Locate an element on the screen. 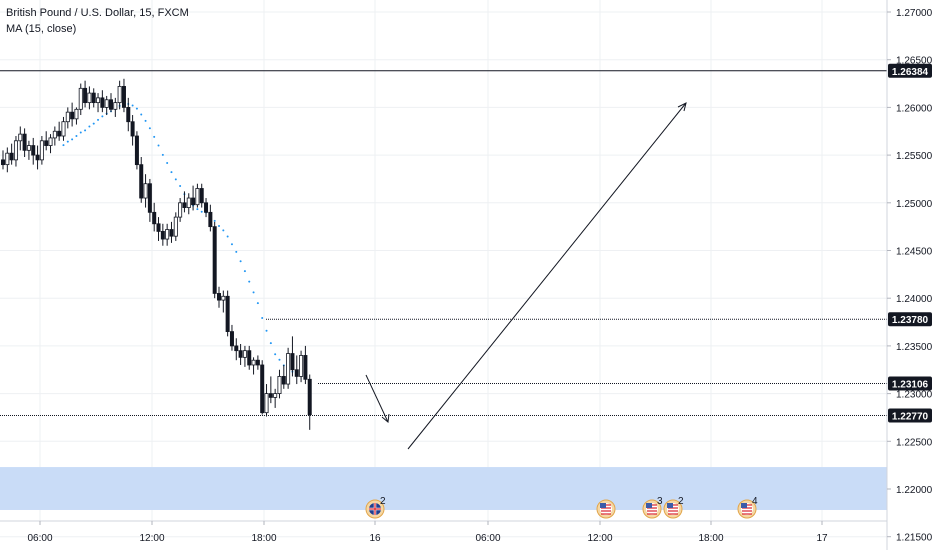 This screenshot has width=932, height=555. event-marker: 4 is located at coordinates (747, 507).